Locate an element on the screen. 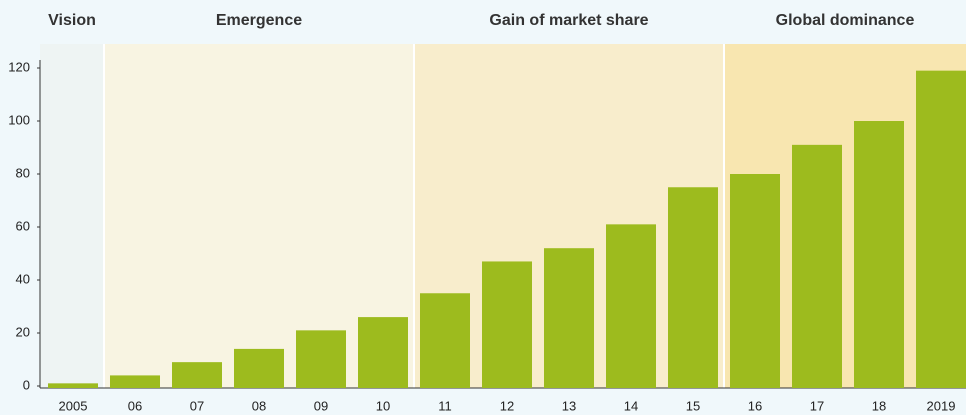  x-tick-label: 06 is located at coordinates (135, 405).